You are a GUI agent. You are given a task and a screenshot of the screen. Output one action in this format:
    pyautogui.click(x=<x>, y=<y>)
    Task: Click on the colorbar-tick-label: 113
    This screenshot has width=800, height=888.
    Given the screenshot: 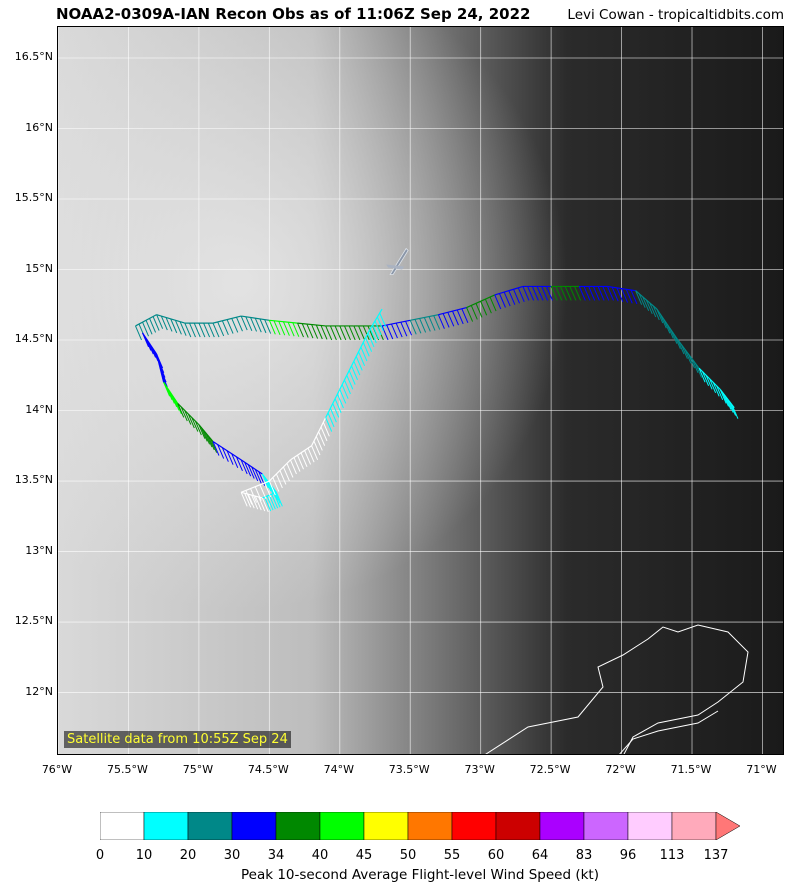 What is the action you would take?
    pyautogui.click(x=672, y=855)
    